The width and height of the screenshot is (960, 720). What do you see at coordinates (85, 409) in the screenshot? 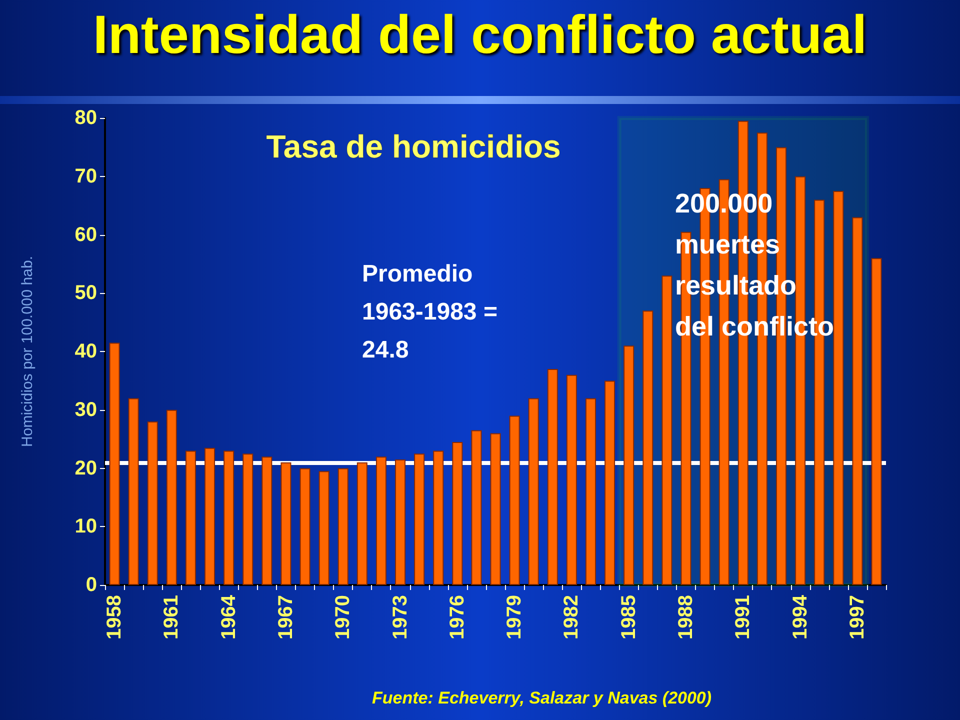
I see `y-tick-label: 30` at bounding box center [85, 409].